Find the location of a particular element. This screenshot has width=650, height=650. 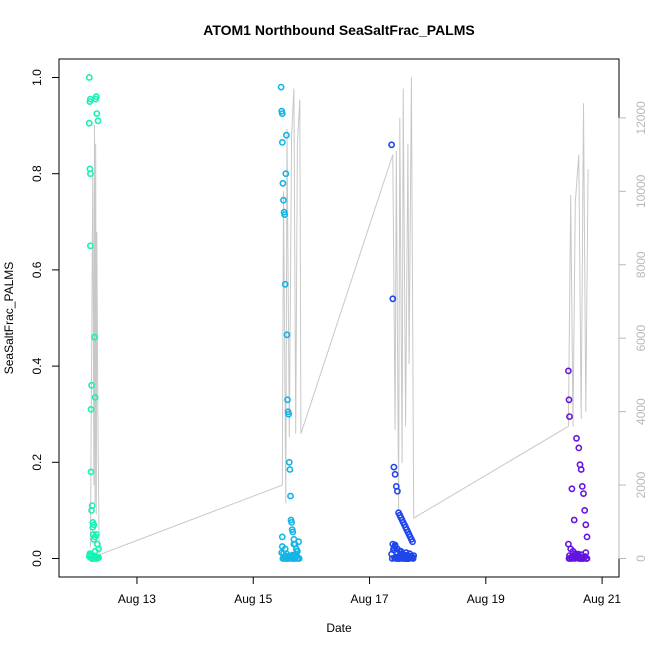

y2-tick-label: 0 is located at coordinates (641, 558).